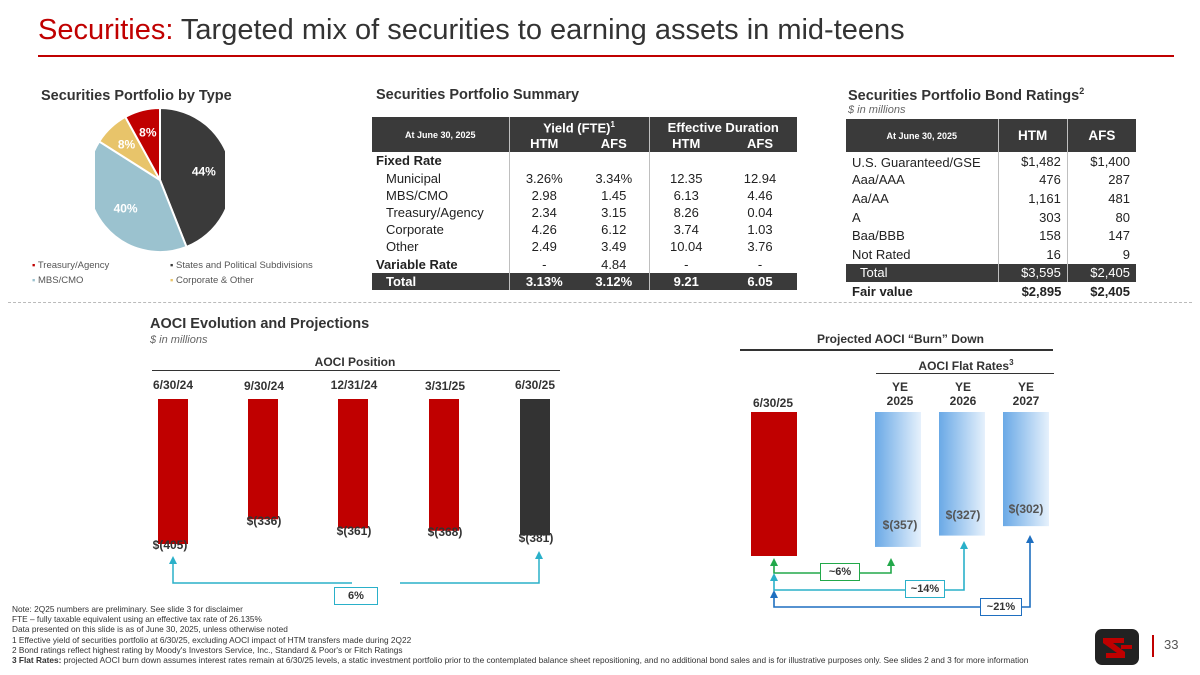 This screenshot has width=1200, height=675. What do you see at coordinates (106, 30) in the screenshot?
I see `title-accent: Securities:` at bounding box center [106, 30].